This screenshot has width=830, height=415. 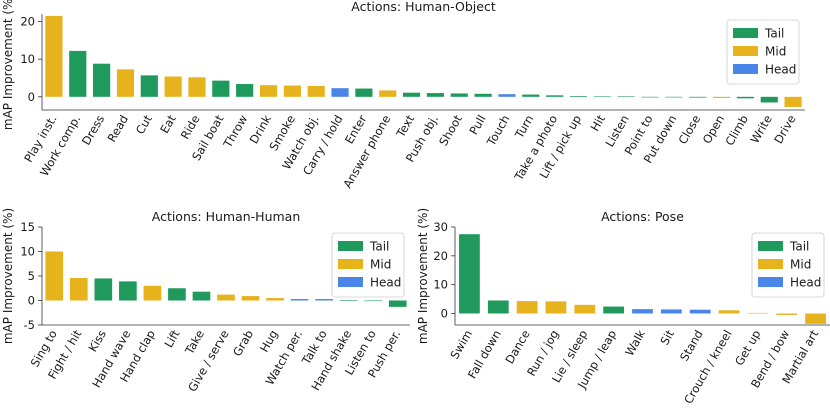 What do you see at coordinates (93, 129) in the screenshot?
I see `category-label: Dress` at bounding box center [93, 129].